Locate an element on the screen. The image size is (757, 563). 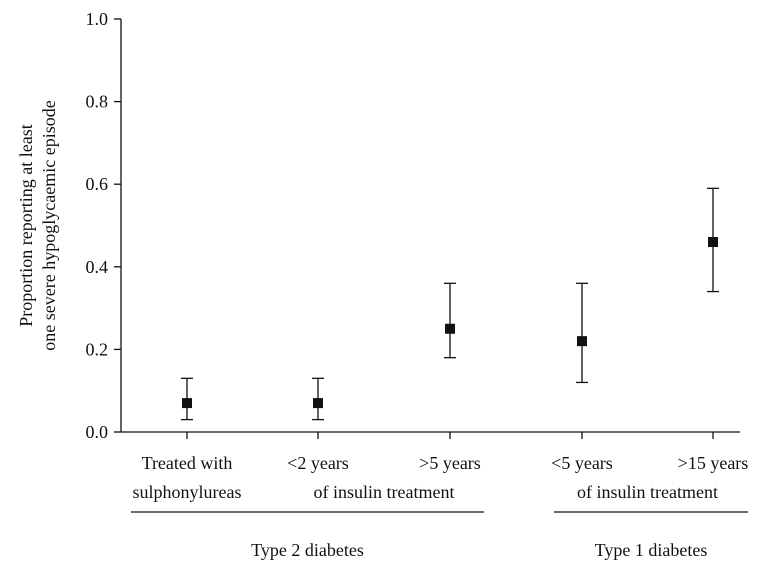
y-tick-label: 1.0 is located at coordinates (97, 19).